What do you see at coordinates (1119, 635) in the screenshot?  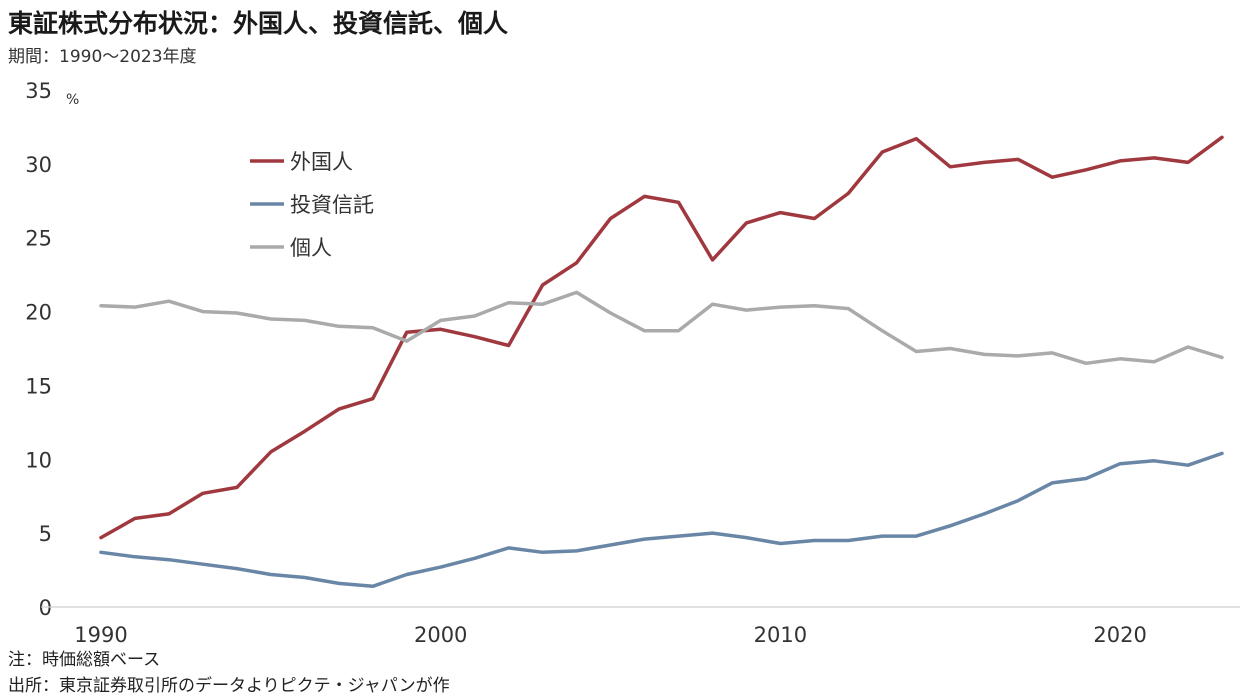 I see `x-tick-label: 2020` at bounding box center [1119, 635].